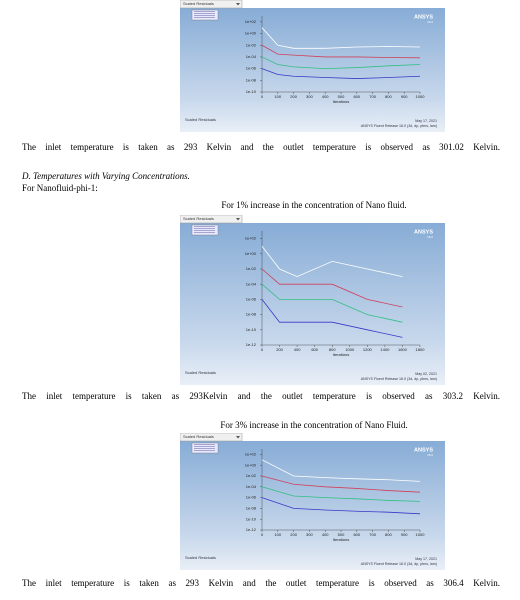 The height and width of the screenshot is (600, 520). What do you see at coordinates (426, 374) in the screenshot?
I see `date: May 02, 2021` at bounding box center [426, 374].